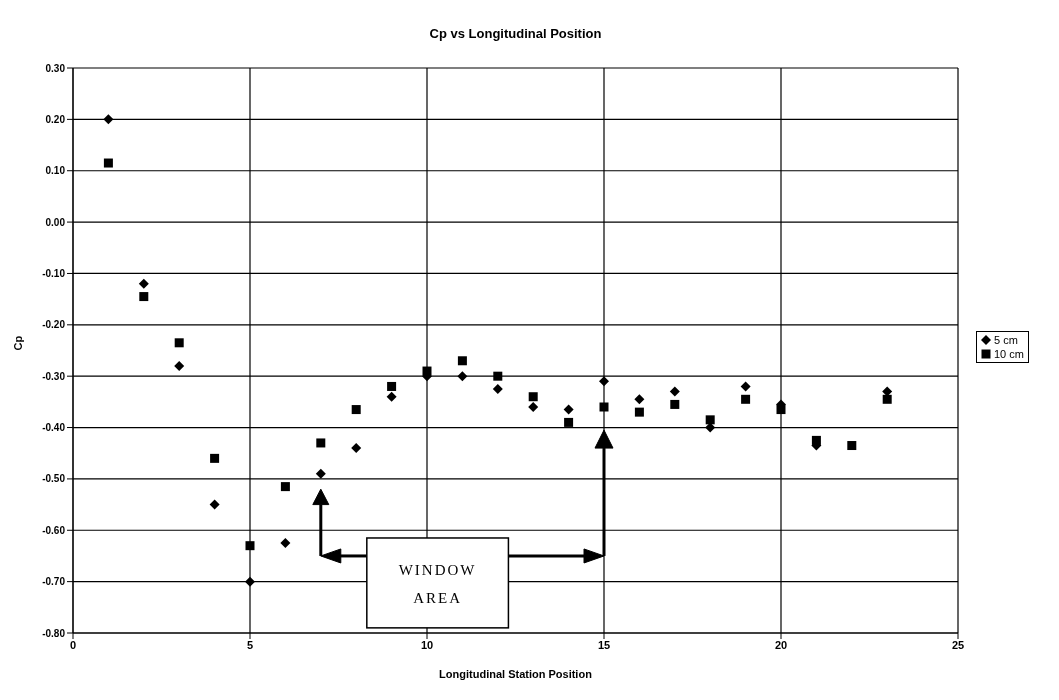 The height and width of the screenshot is (700, 1059). What do you see at coordinates (54, 376) in the screenshot?
I see `y-tick-label: -0.30` at bounding box center [54, 376].